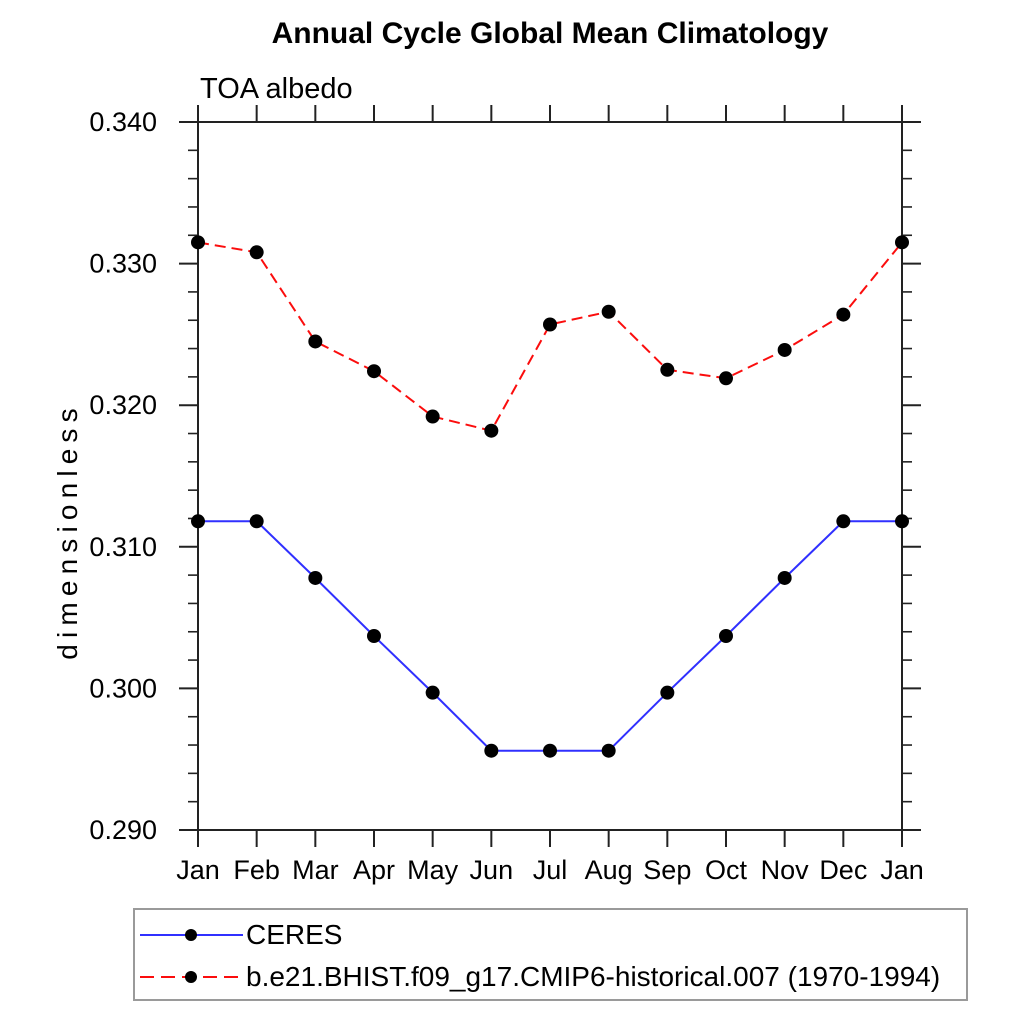 The image size is (1024, 1024). I want to click on ceres-sample-marker-icon, so click(191, 935).